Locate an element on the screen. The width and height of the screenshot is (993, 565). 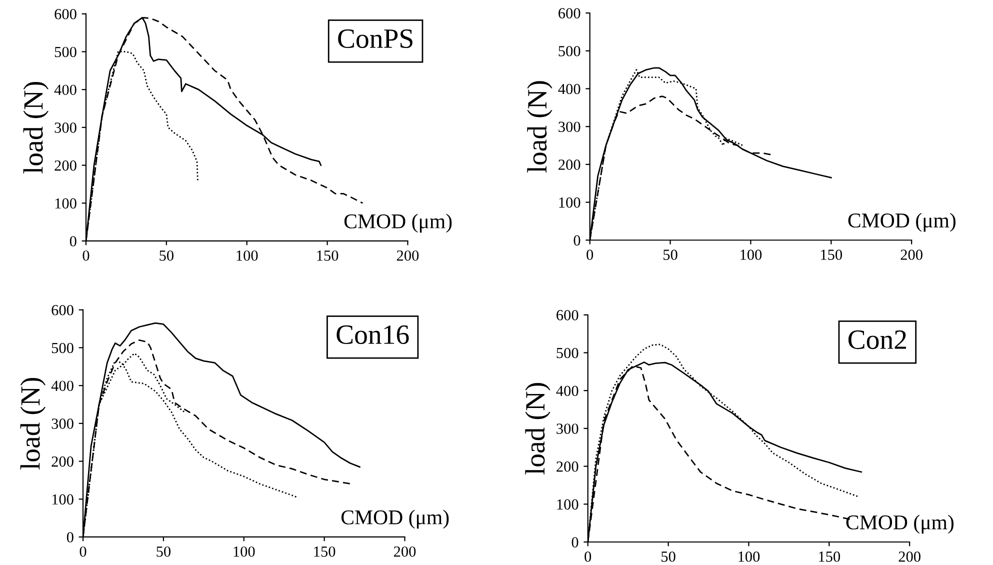
chart-title: ConPS is located at coordinates (375, 38).